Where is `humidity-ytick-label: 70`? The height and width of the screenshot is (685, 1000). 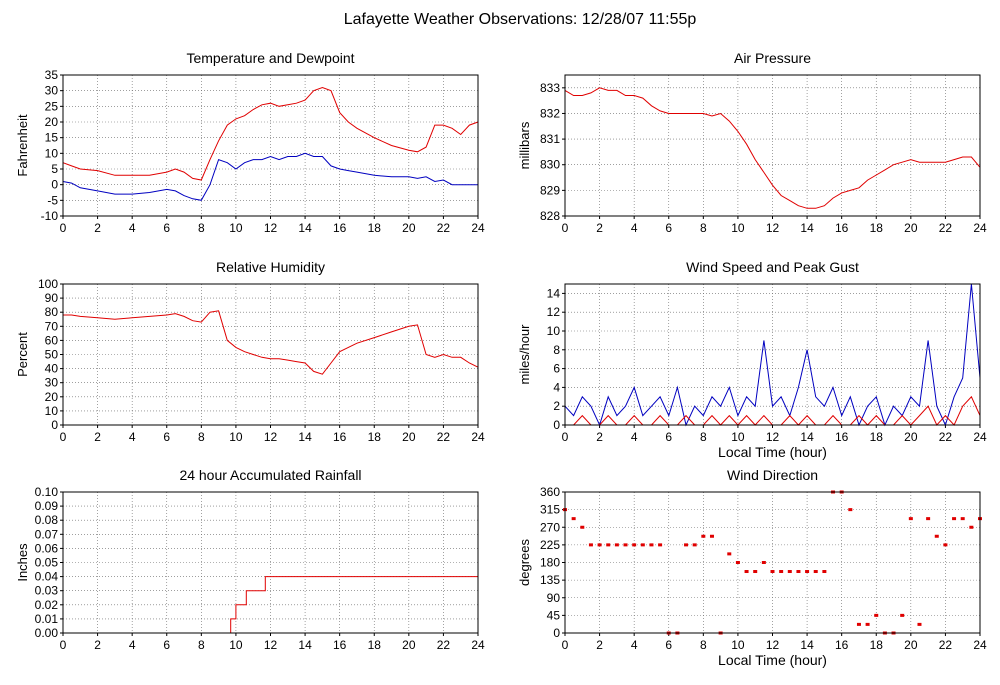 humidity-ytick-label: 70 is located at coordinates (52, 326).